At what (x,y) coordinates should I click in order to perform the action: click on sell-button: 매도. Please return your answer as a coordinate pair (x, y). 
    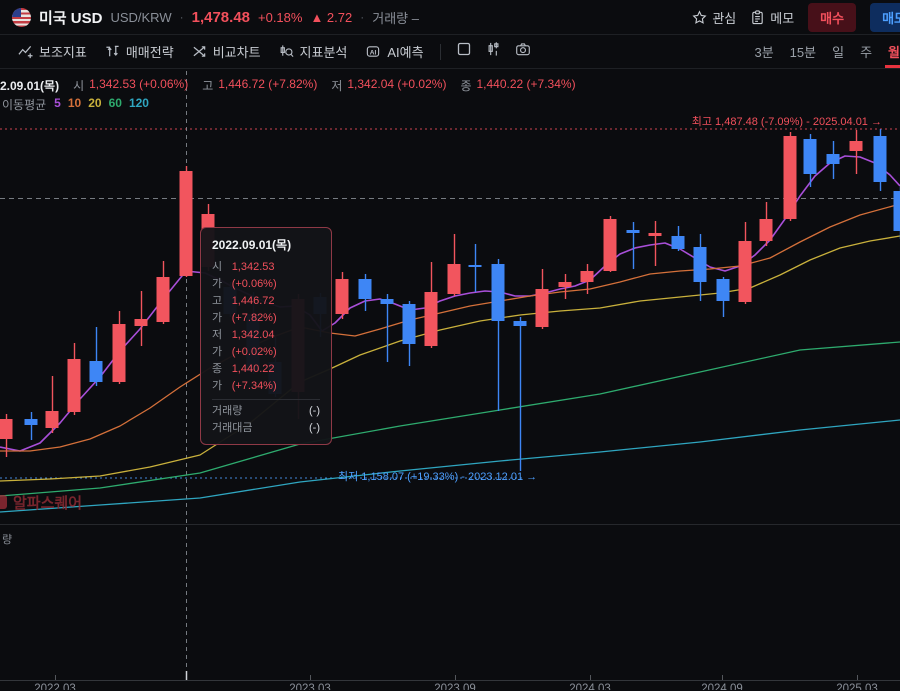
    Looking at the image, I should click on (885, 17).